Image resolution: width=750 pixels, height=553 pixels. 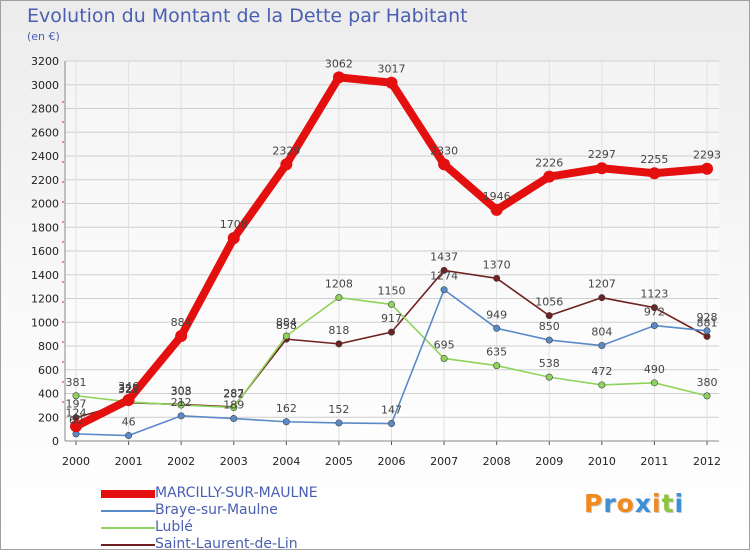 I want to click on data-label: 329, so click(x=128, y=388).